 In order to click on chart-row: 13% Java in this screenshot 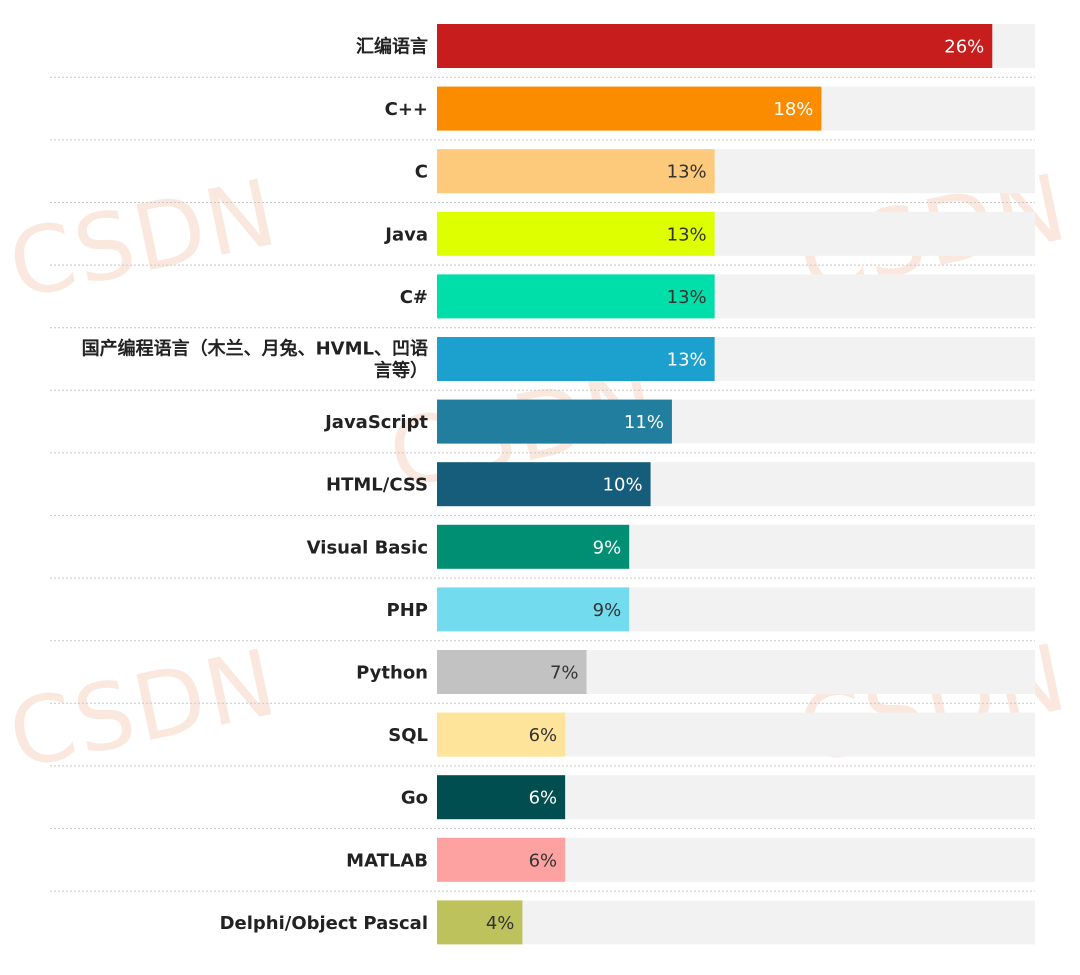, I will do `click(542, 229)`.